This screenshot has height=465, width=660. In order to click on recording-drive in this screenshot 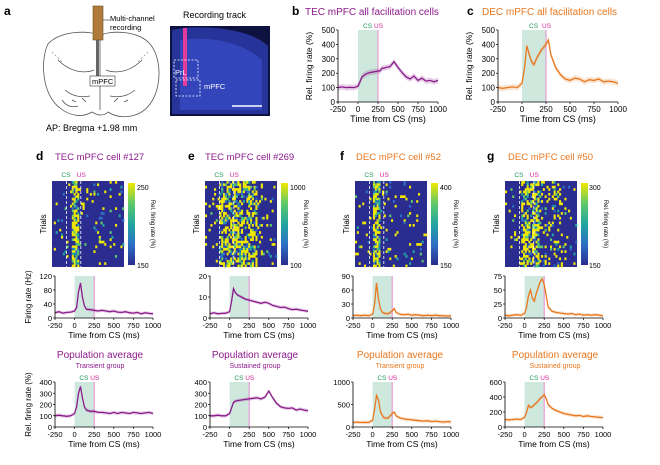, I will do `click(98, 23)`.